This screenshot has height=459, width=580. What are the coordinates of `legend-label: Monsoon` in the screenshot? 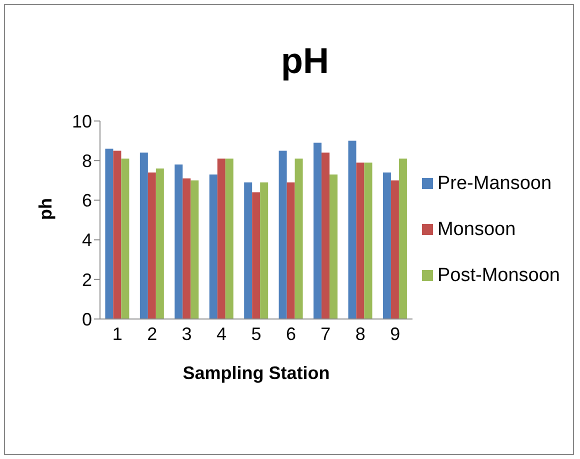 It's located at (476, 229).